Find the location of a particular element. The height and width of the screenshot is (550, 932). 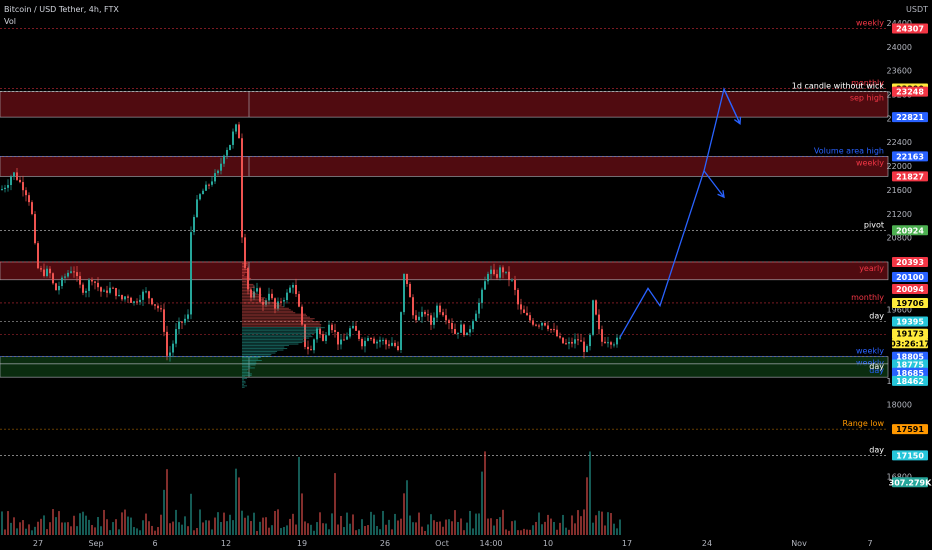

level-label: monthly is located at coordinates (867, 83).